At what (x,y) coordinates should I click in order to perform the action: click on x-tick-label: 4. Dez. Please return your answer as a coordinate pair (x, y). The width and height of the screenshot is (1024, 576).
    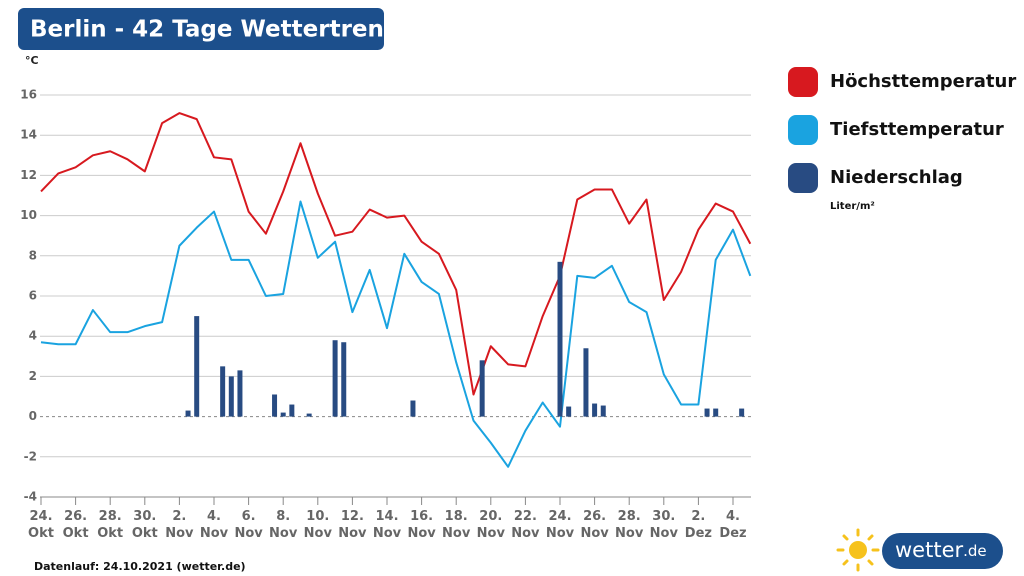
    Looking at the image, I should click on (733, 525).